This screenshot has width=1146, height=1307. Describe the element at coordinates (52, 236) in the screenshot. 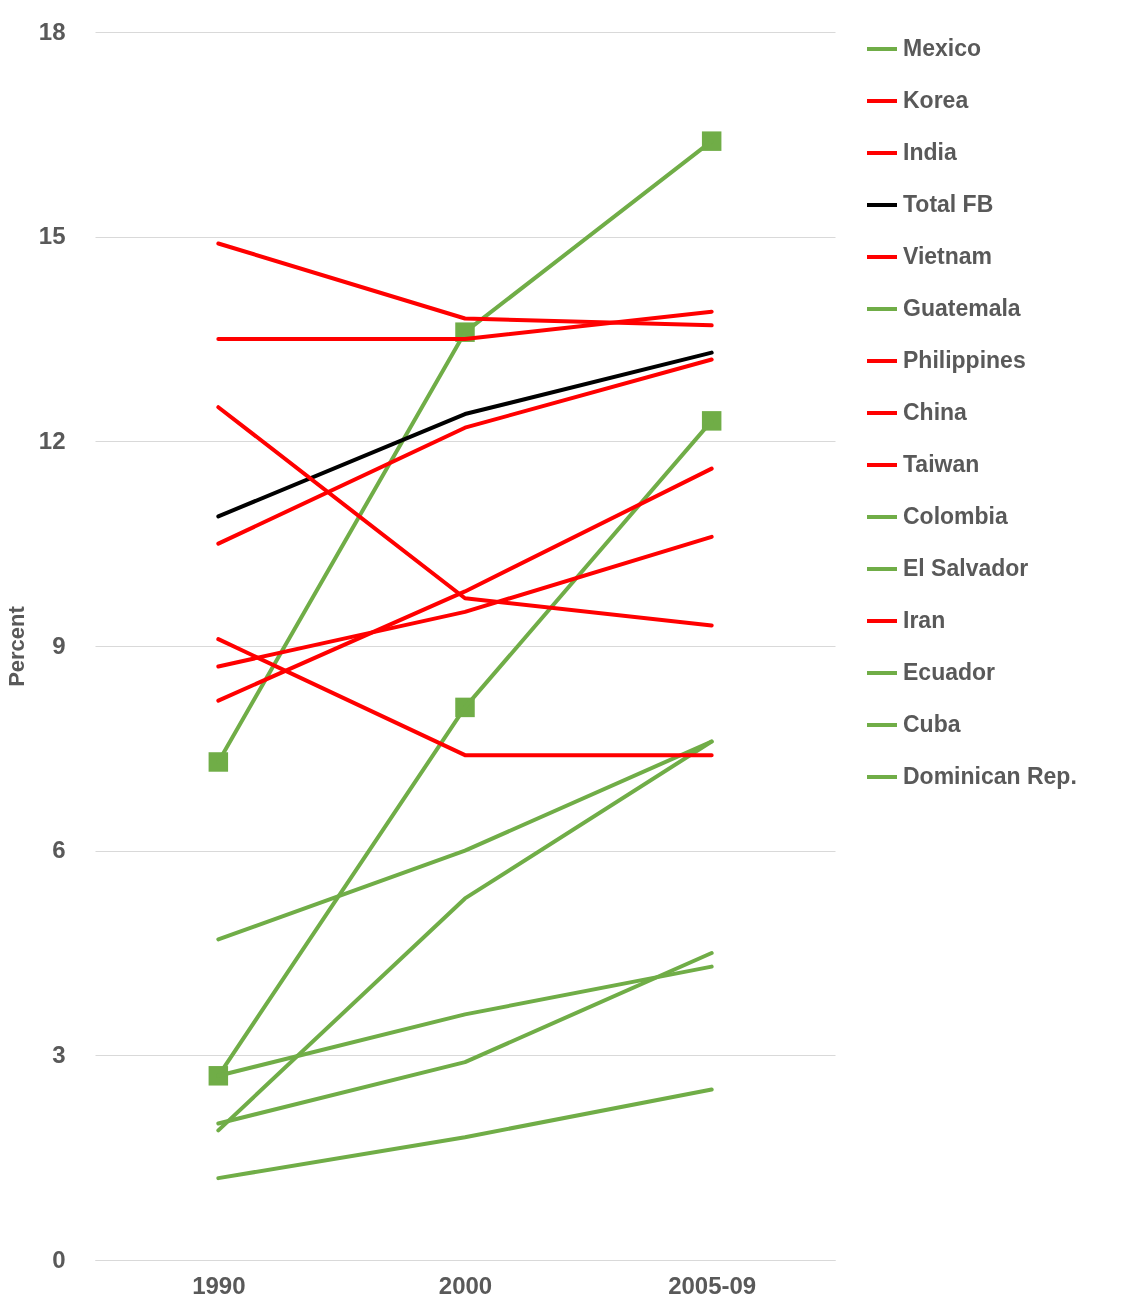

I see `y-tick-label: 15` at that location.